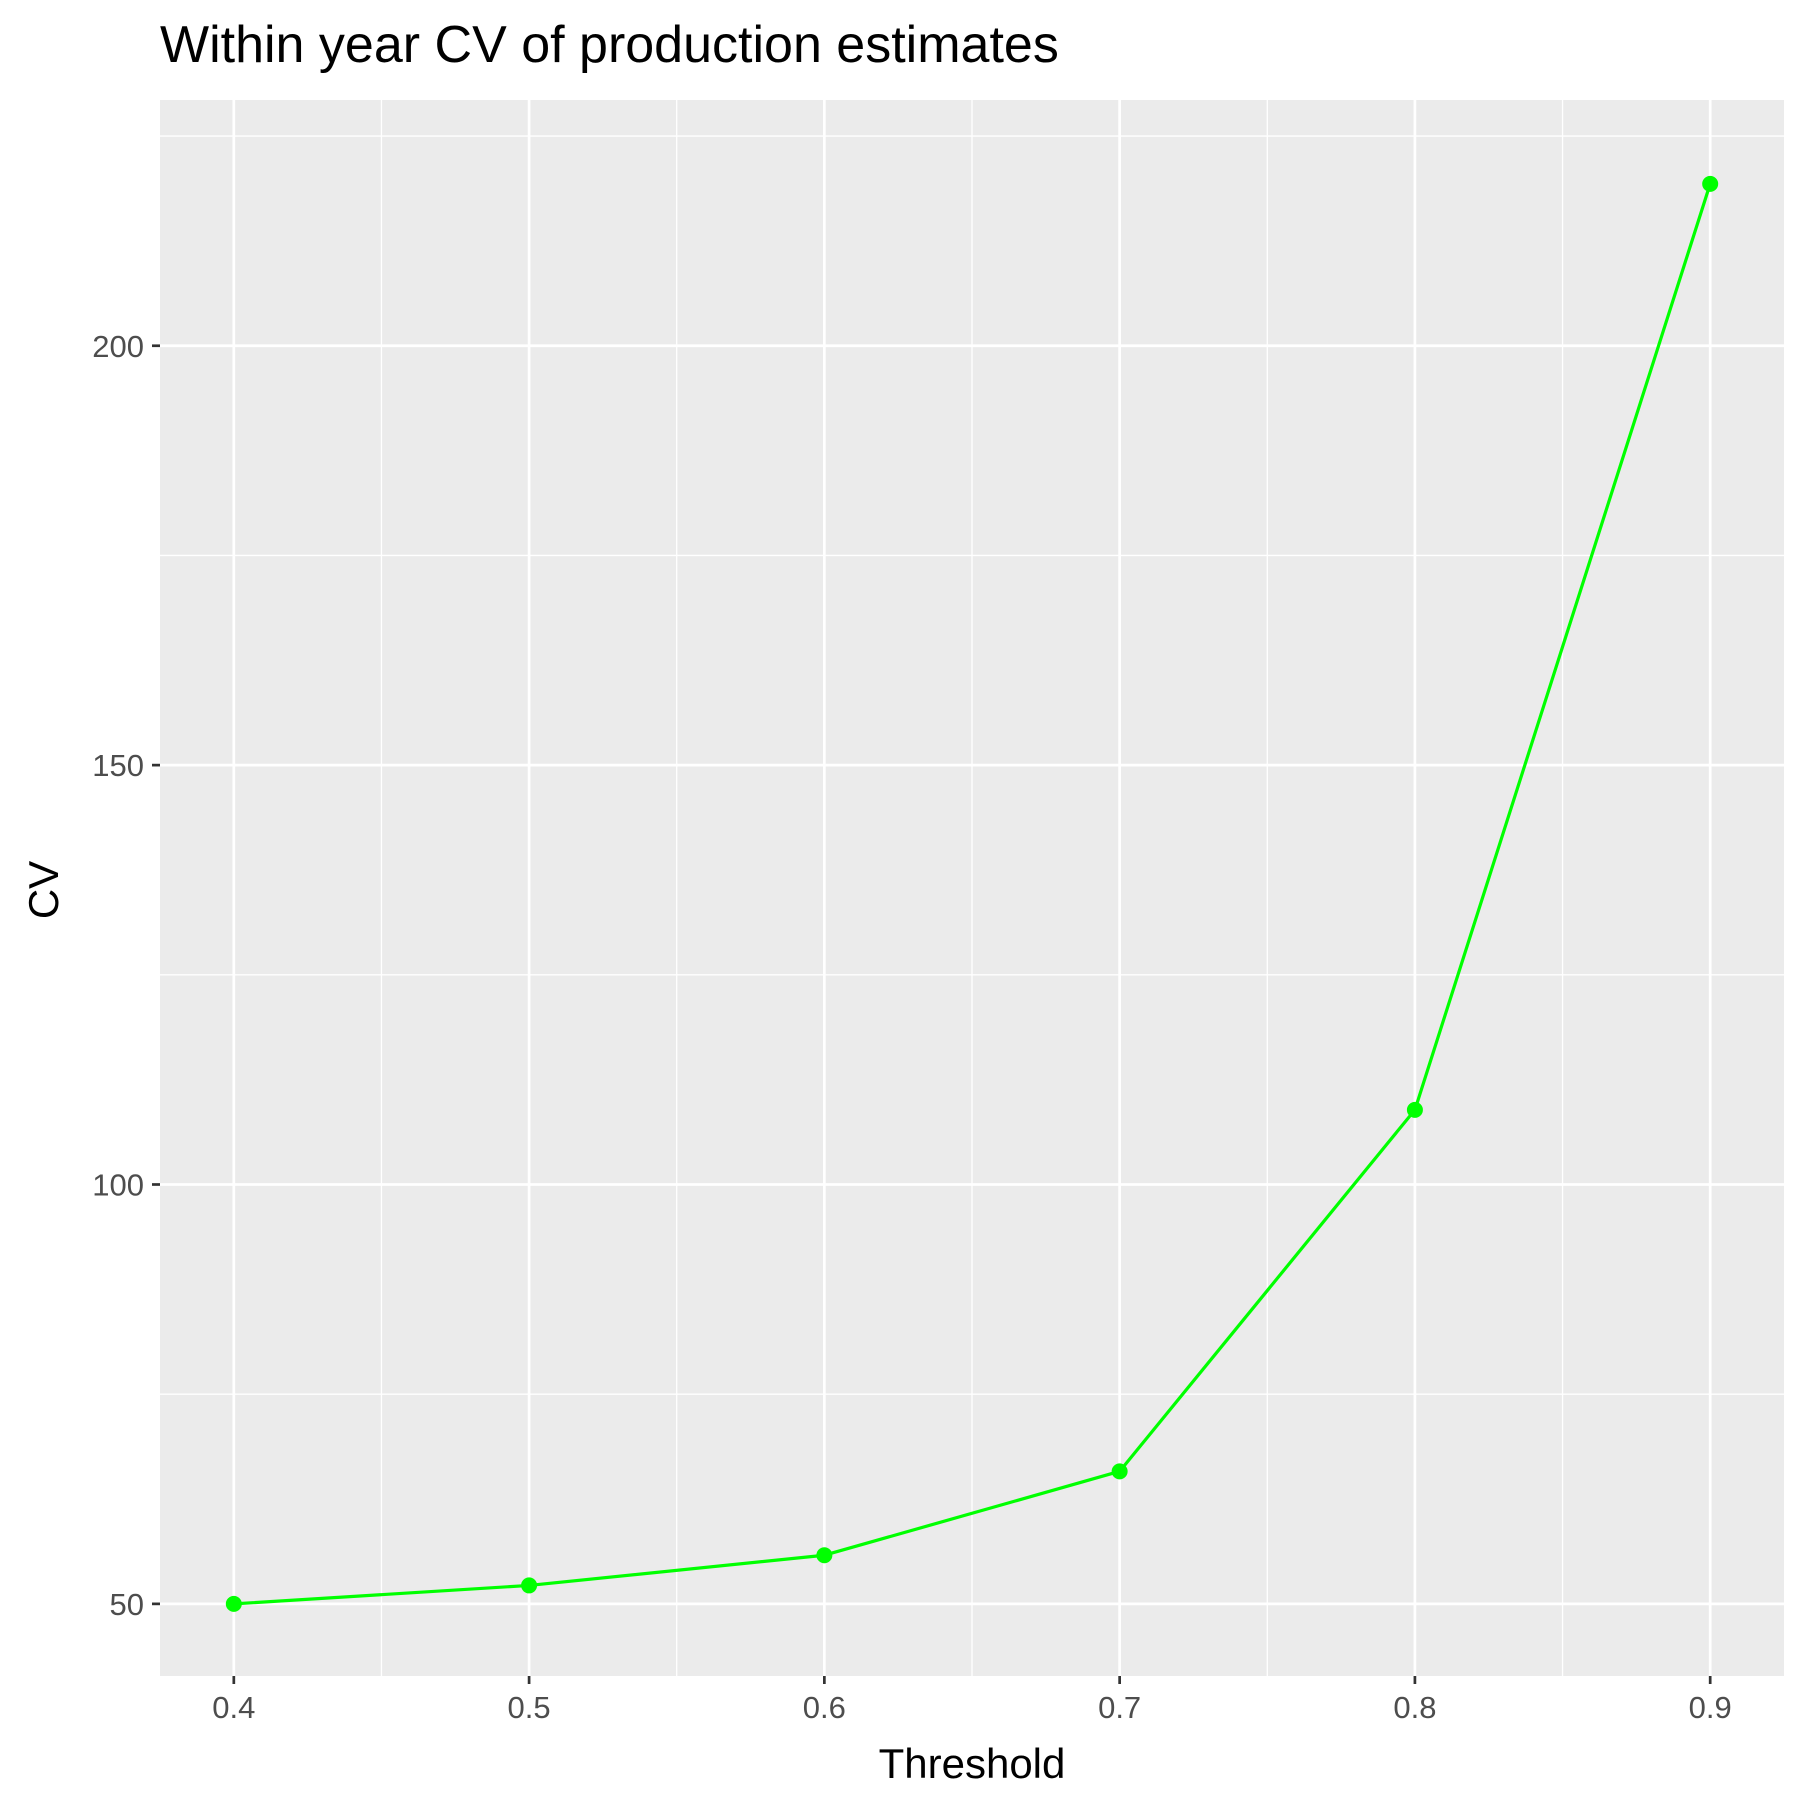  What do you see at coordinates (1710, 1707) in the screenshot?
I see `x-tick-label: 0.9` at bounding box center [1710, 1707].